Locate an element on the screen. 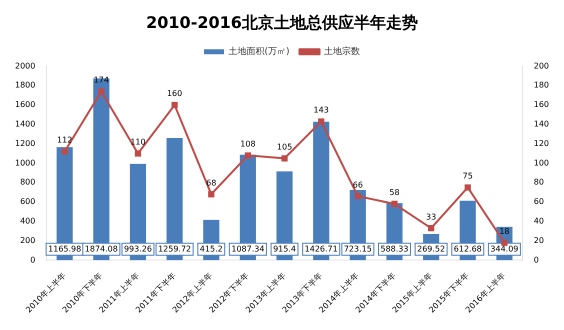 The width and height of the screenshot is (564, 330). y-tick-label: 1800 is located at coordinates (25, 85).